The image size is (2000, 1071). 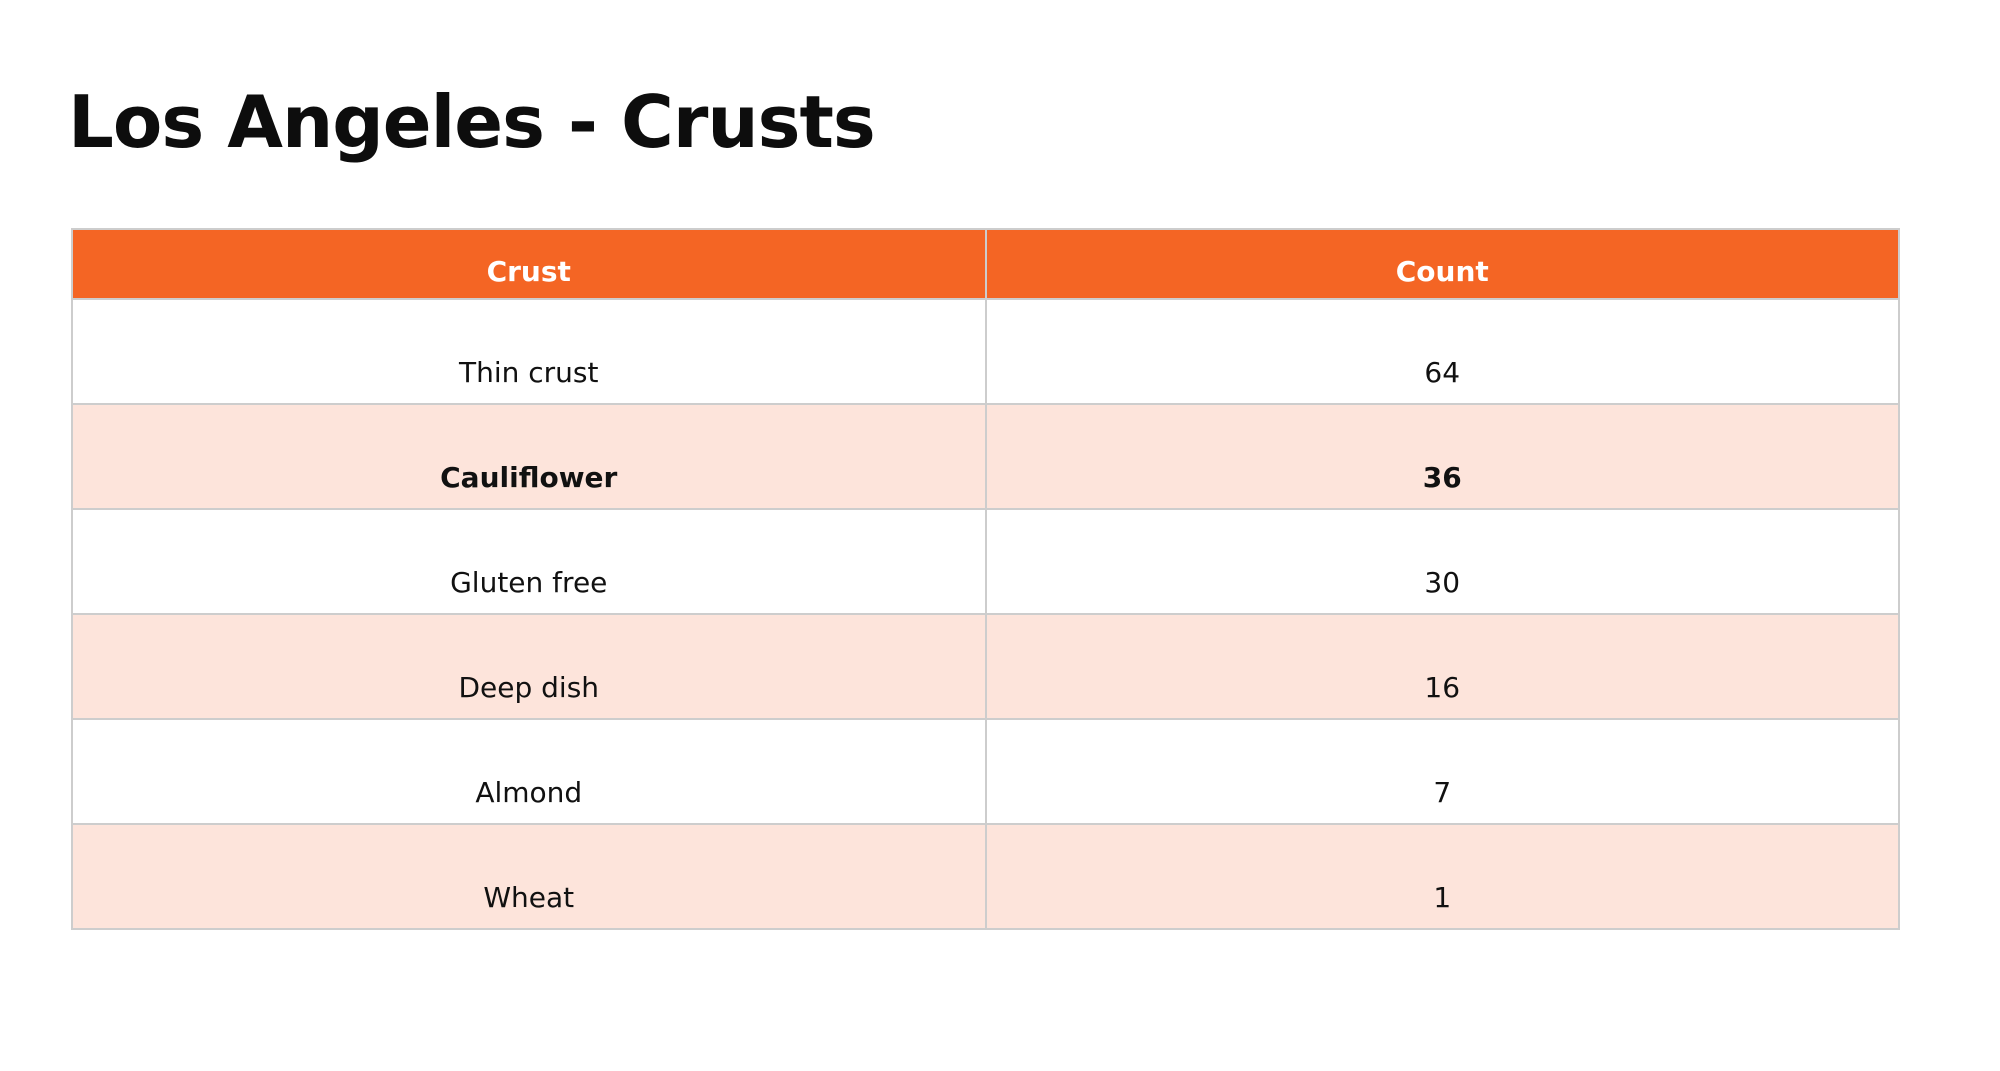 What do you see at coordinates (1442, 666) in the screenshot?
I see `count-cell: 16` at bounding box center [1442, 666].